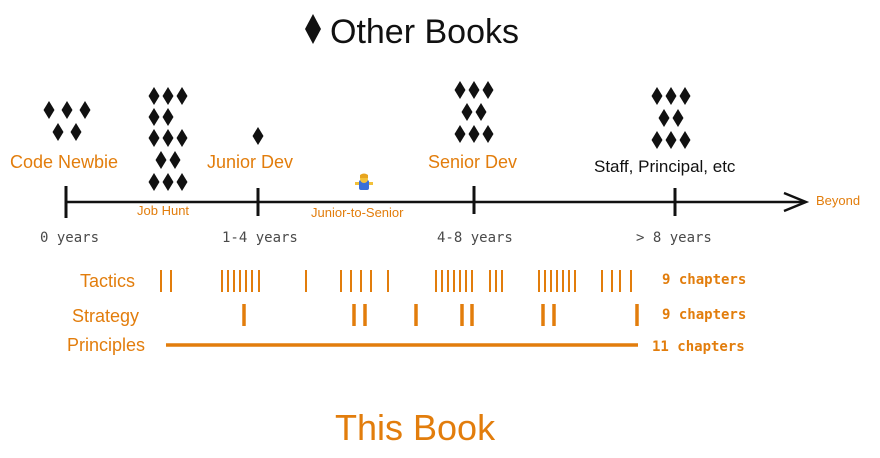 The image size is (880, 458). Describe the element at coordinates (838, 200) in the screenshot. I see `timeline-end-label: Beyond` at that location.